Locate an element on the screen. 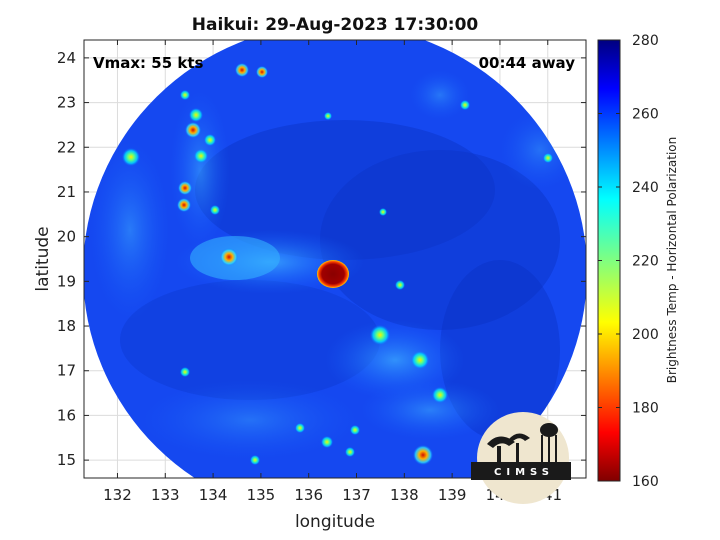 This screenshot has width=720, height=540. colorbar-tick-label: 160 is located at coordinates (645, 482).